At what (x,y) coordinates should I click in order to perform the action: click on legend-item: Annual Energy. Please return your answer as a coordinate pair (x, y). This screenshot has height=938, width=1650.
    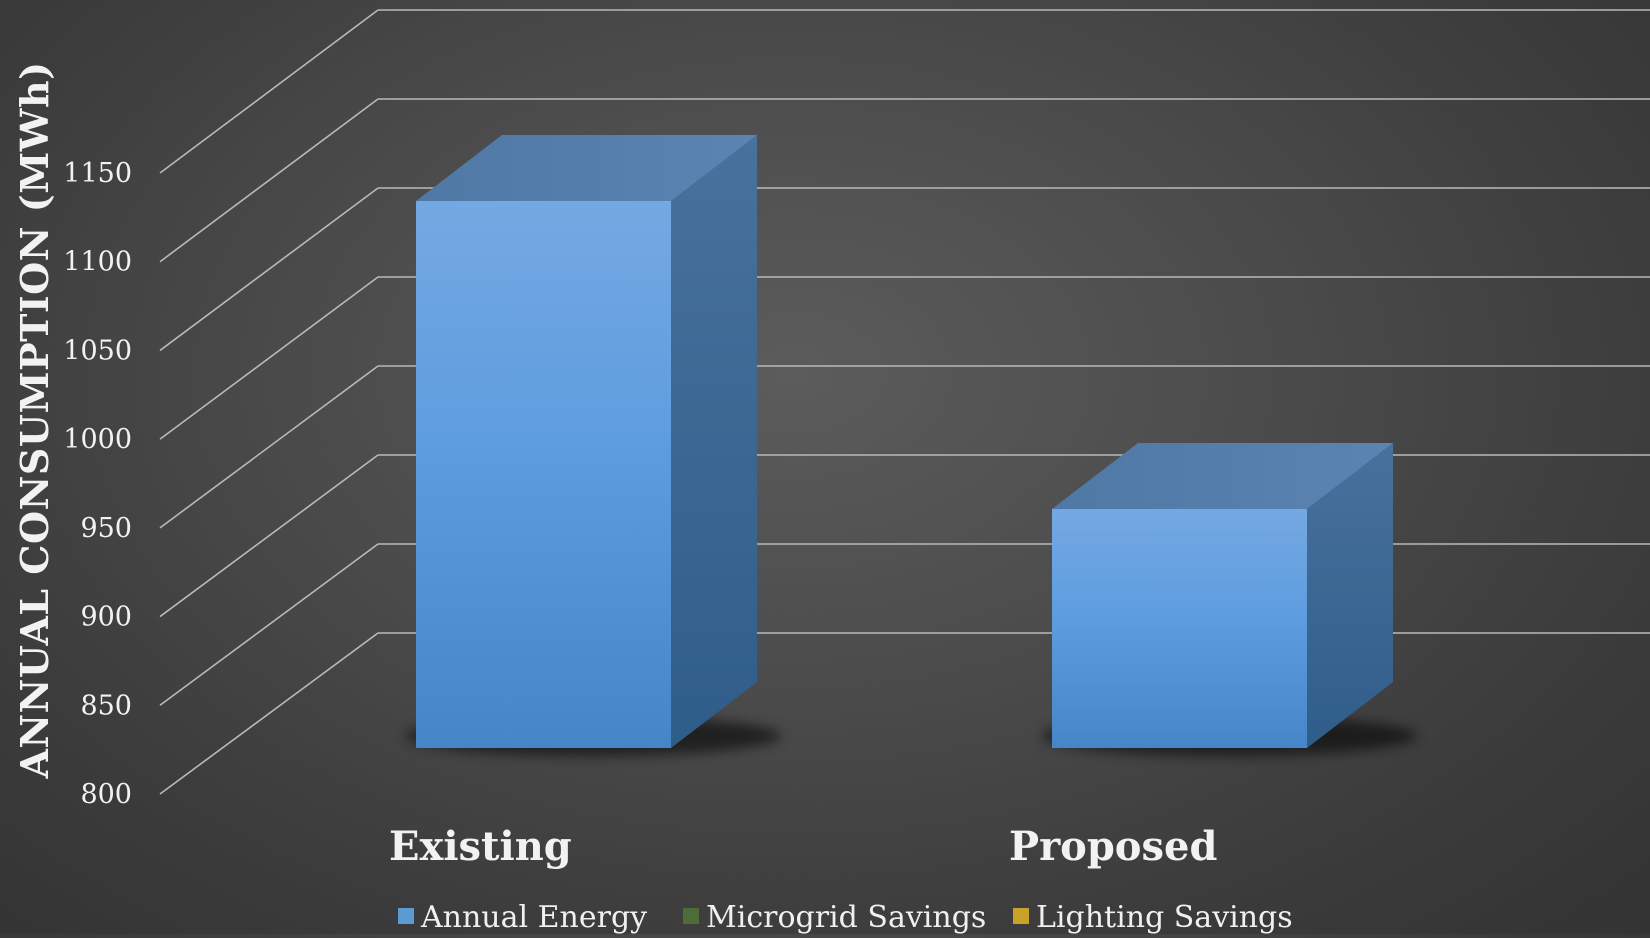
    Looking at the image, I should click on (522, 917).